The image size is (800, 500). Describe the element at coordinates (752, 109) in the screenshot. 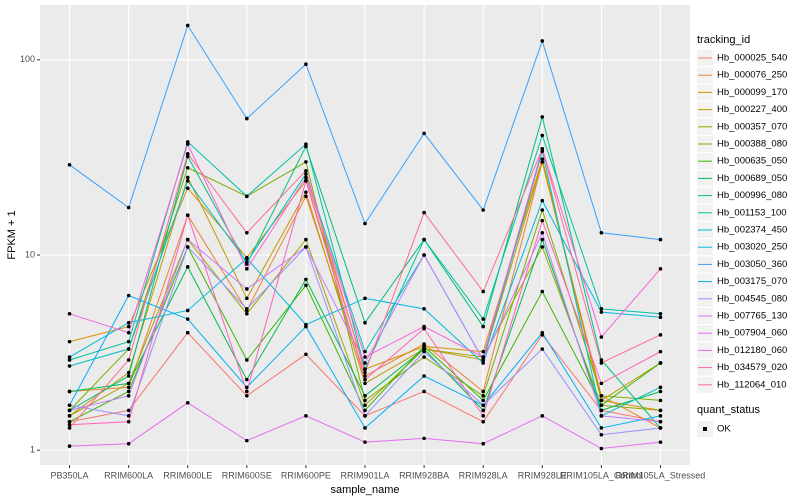

I see `legend-label: Hb_000227_400` at that location.